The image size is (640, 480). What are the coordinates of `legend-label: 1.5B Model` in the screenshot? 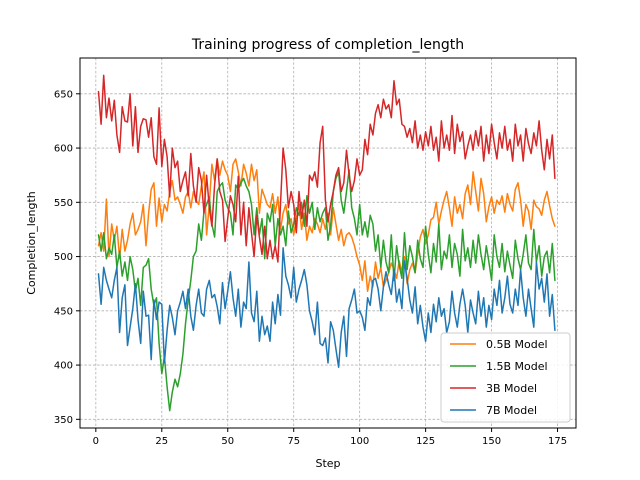 It's located at (517, 366).